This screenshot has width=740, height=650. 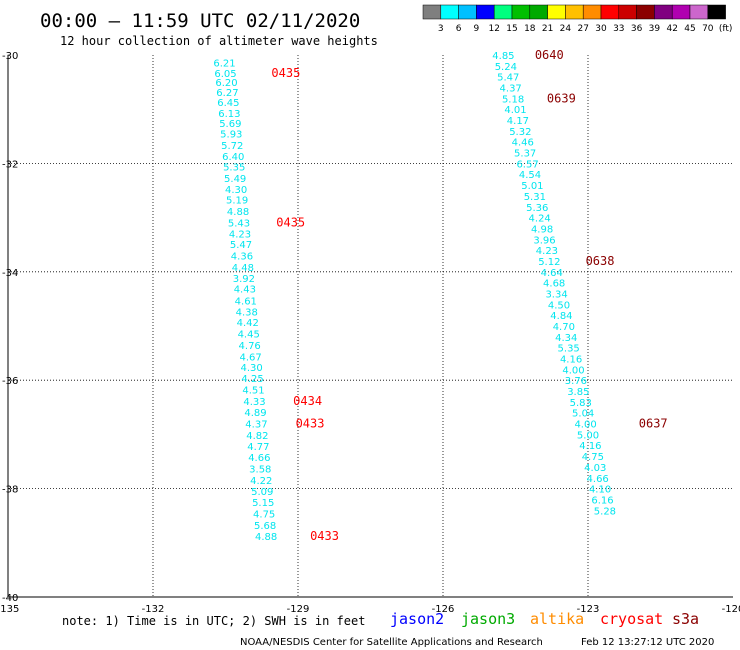 What do you see at coordinates (527, 164) in the screenshot?
I see `wave-height-value: 6.57` at bounding box center [527, 164].